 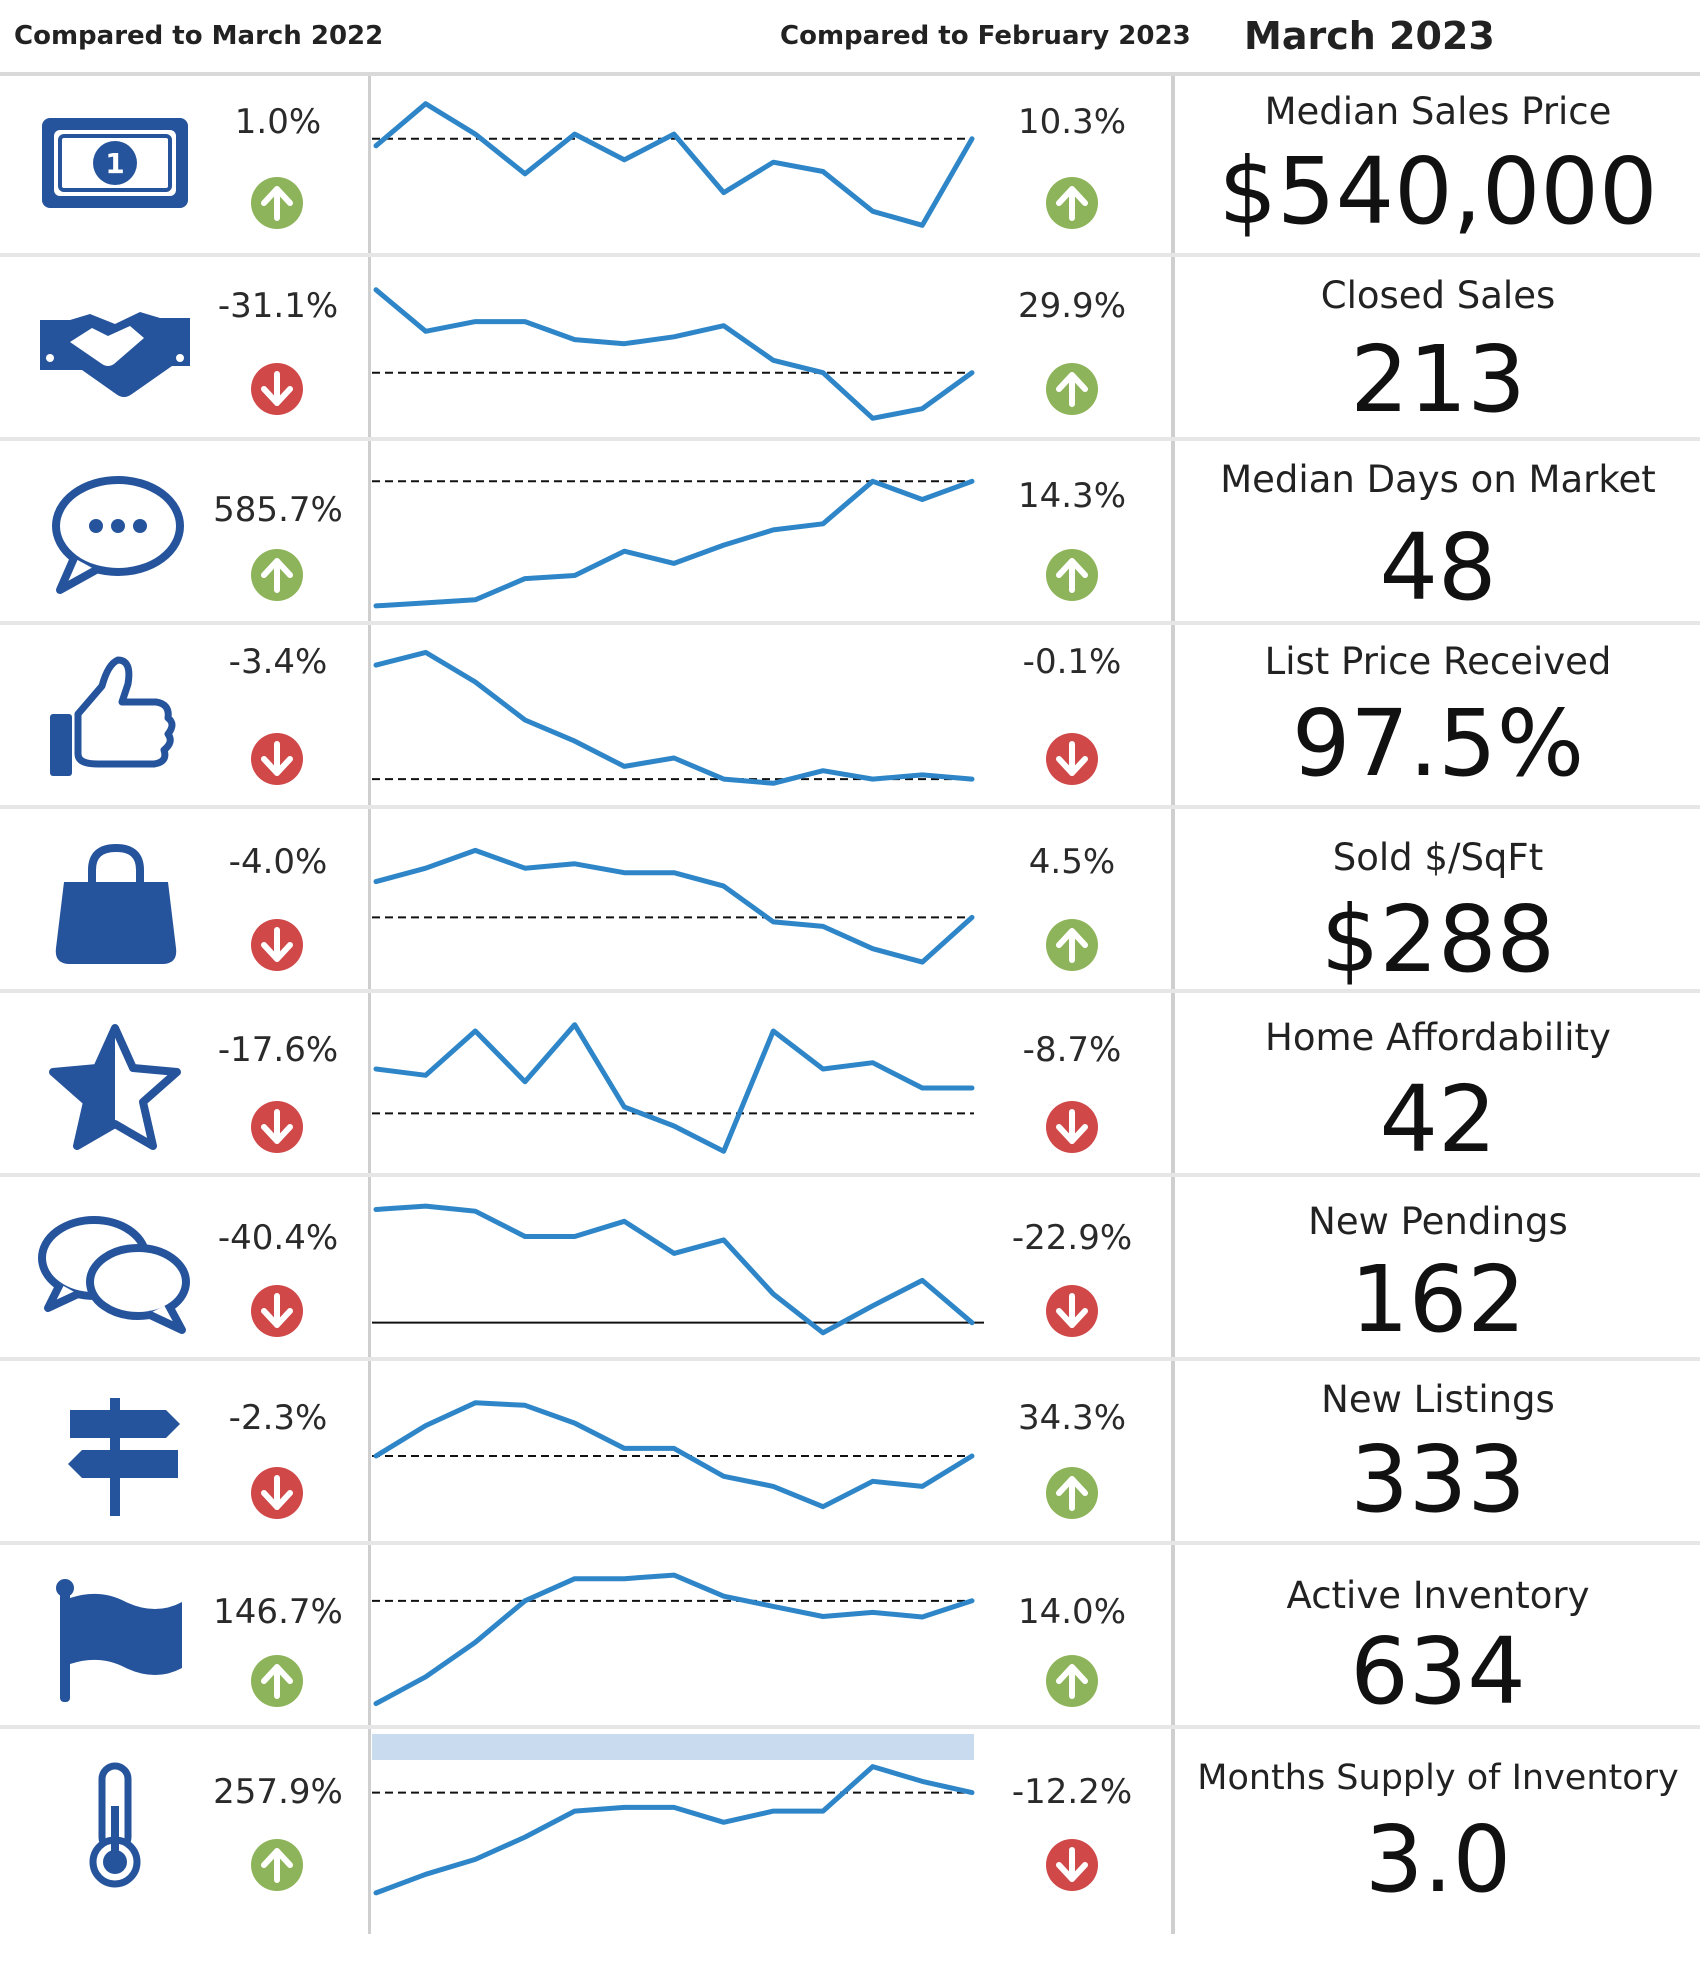 I want to click on thumbs-up-icon, so click(x=115, y=718).